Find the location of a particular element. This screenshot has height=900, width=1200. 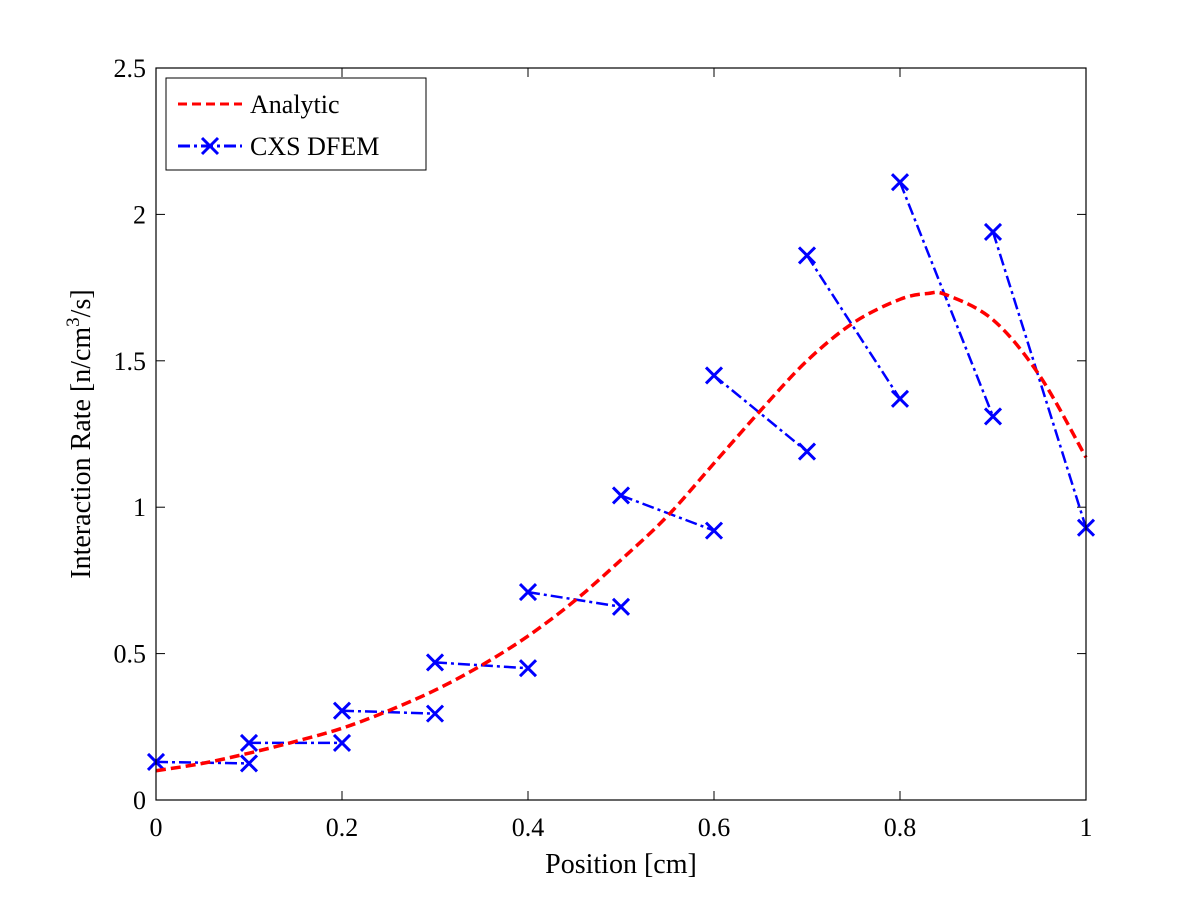

y-axis-label-prefix: Interaction Rate [n/cm is located at coordinates (81, 453).